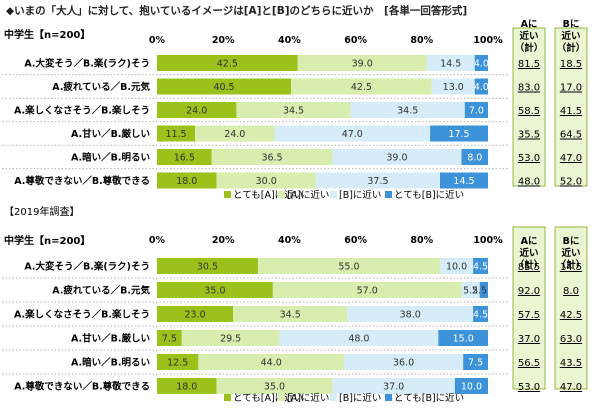 The height and width of the screenshot is (415, 600). What do you see at coordinates (529, 135) in the screenshot?
I see `a-total-value: 35.5` at bounding box center [529, 135].